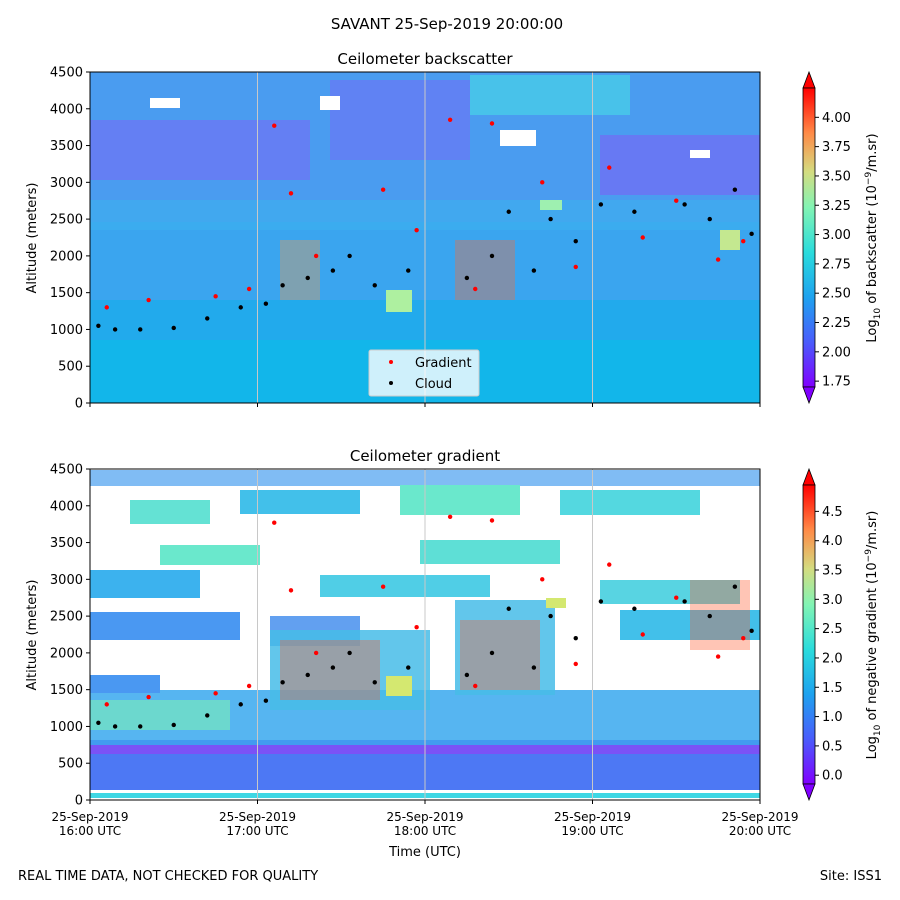  What do you see at coordinates (760, 831) in the screenshot?
I see `x-tick-time: 20:00 UTC` at bounding box center [760, 831].